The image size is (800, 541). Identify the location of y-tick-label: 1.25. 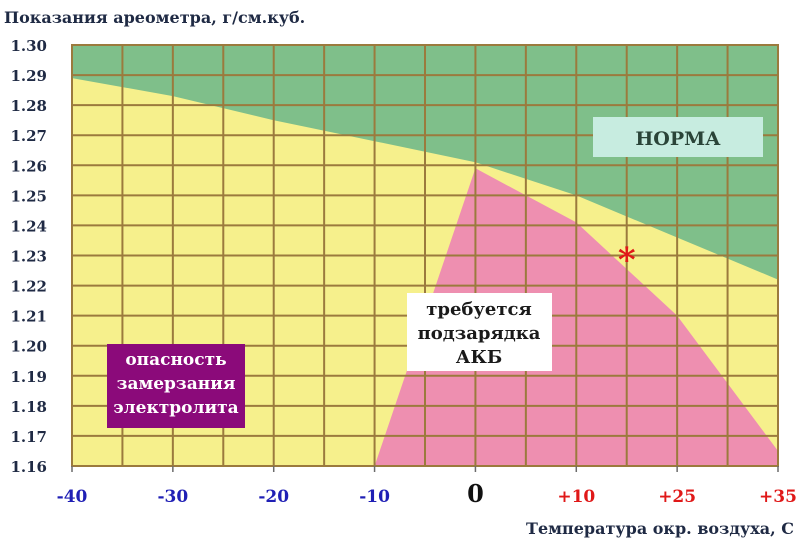
(28, 196).